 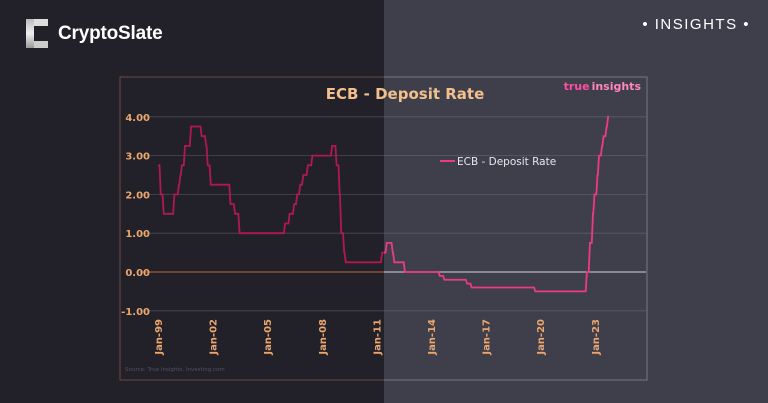 I want to click on brand-name: CryptoSlate, so click(x=110, y=33).